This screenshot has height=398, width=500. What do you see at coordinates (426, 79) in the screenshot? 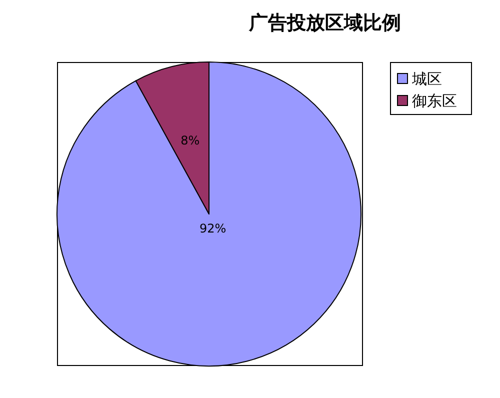
I see `legend-label: 城区` at bounding box center [426, 79].